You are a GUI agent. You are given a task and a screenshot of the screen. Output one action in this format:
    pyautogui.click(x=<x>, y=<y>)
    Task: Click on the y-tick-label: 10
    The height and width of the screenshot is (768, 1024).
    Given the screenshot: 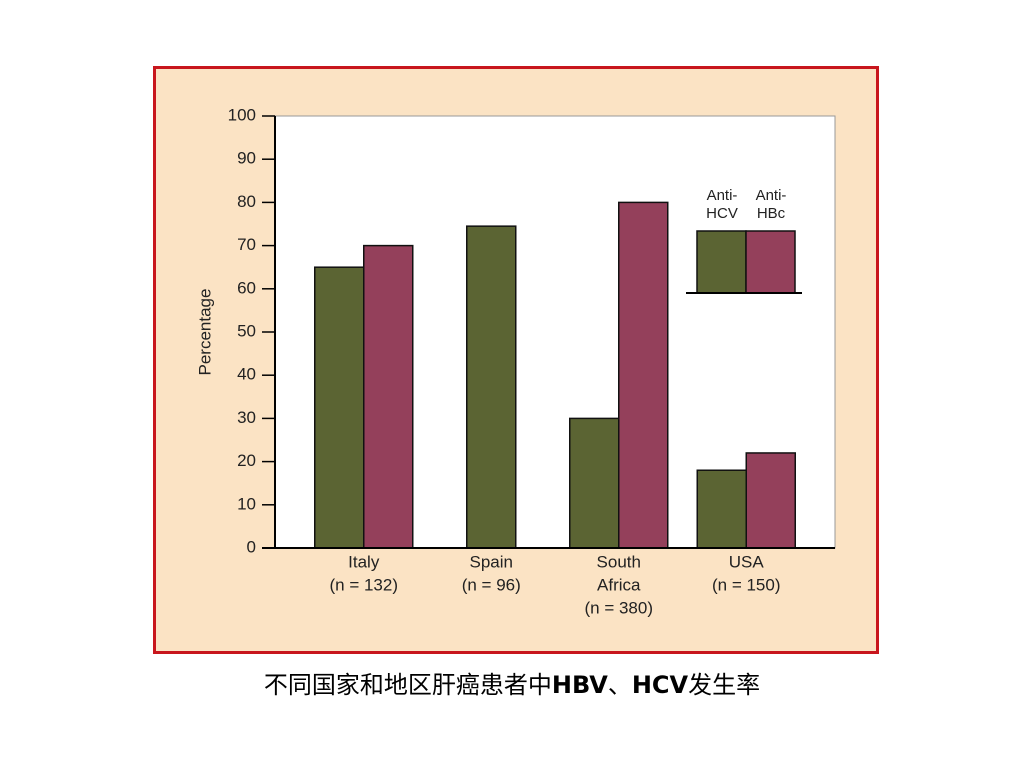 What is the action you would take?
    pyautogui.click(x=246, y=503)
    